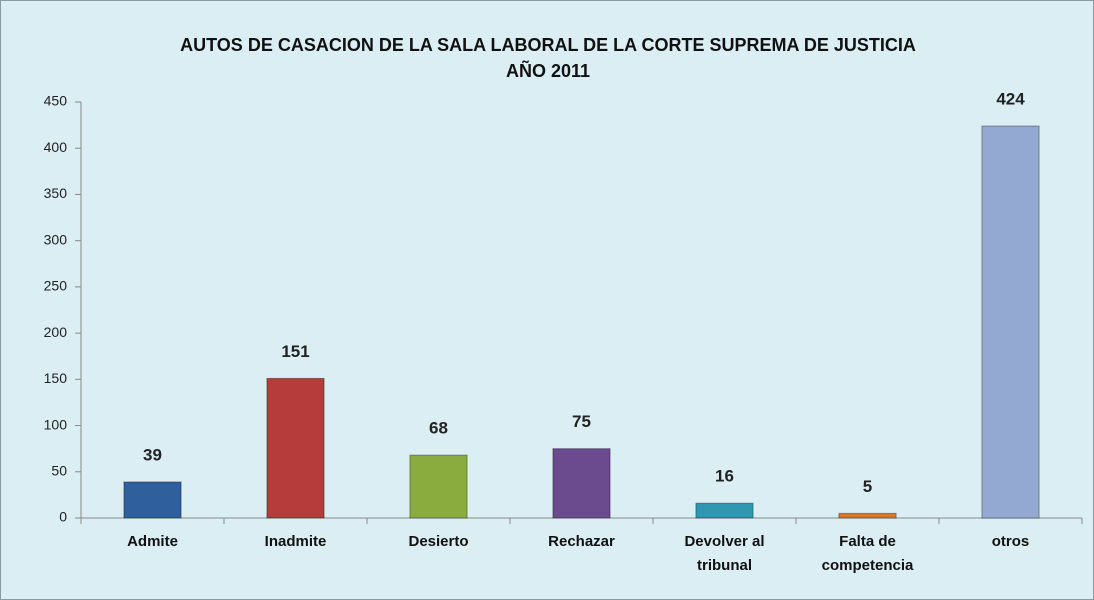  What do you see at coordinates (548, 71) in the screenshot?
I see `chart-subtitle: AÑO 2011` at bounding box center [548, 71].